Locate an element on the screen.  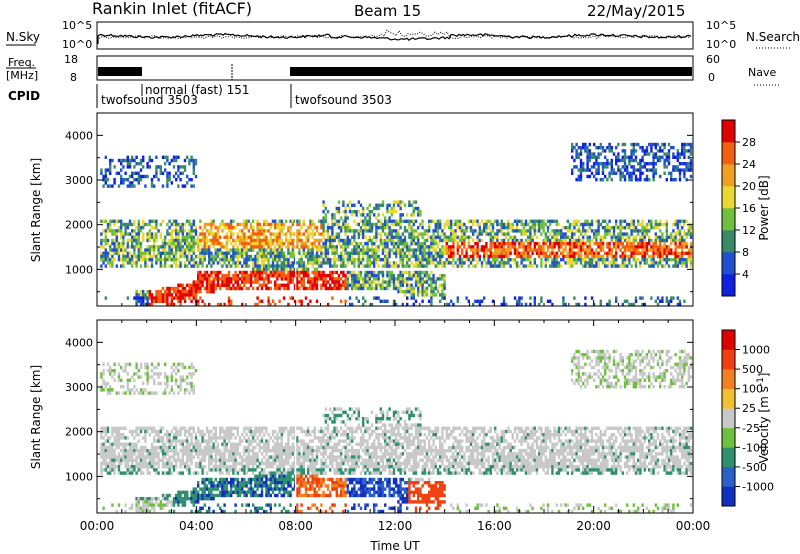
freq-tick-top: 18 is located at coordinates (71, 59).